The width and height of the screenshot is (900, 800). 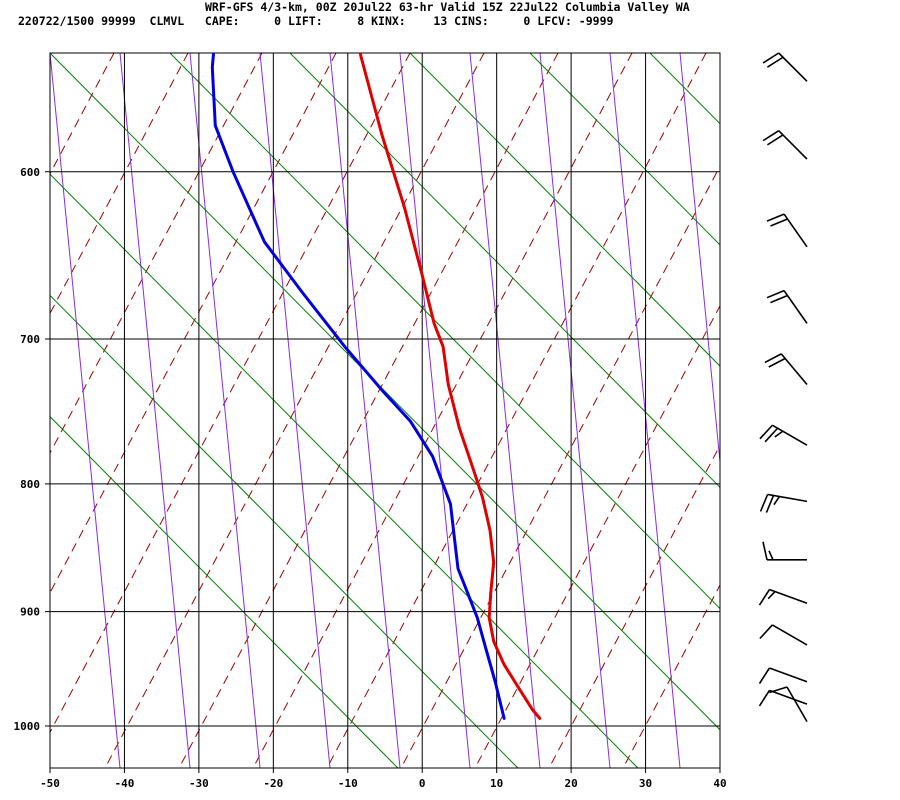 What do you see at coordinates (273, 783) in the screenshot?
I see `x-tick-label: -20` at bounding box center [273, 783].